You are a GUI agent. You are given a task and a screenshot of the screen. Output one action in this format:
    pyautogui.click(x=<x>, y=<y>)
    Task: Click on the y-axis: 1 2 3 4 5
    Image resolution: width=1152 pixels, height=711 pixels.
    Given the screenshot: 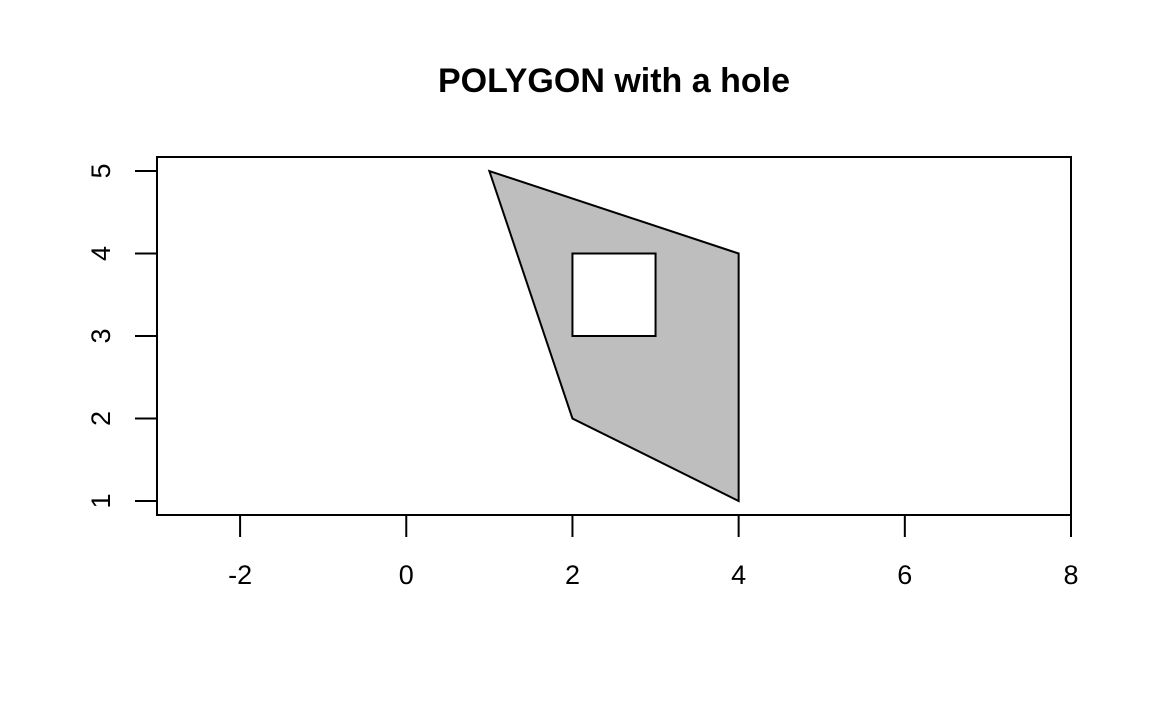 What is the action you would take?
    pyautogui.click(x=122, y=336)
    